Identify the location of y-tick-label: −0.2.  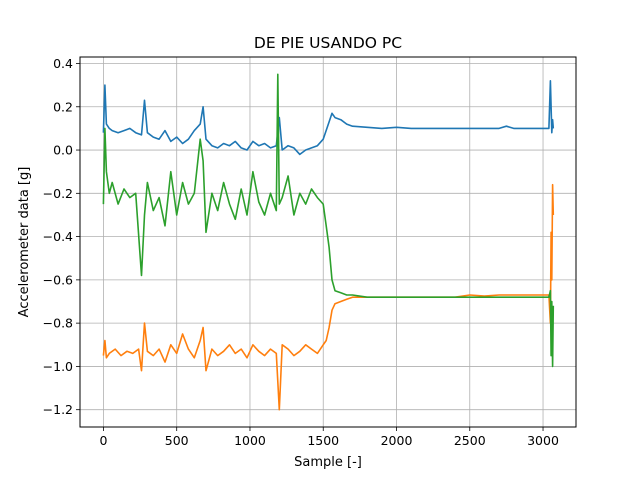
(58, 193).